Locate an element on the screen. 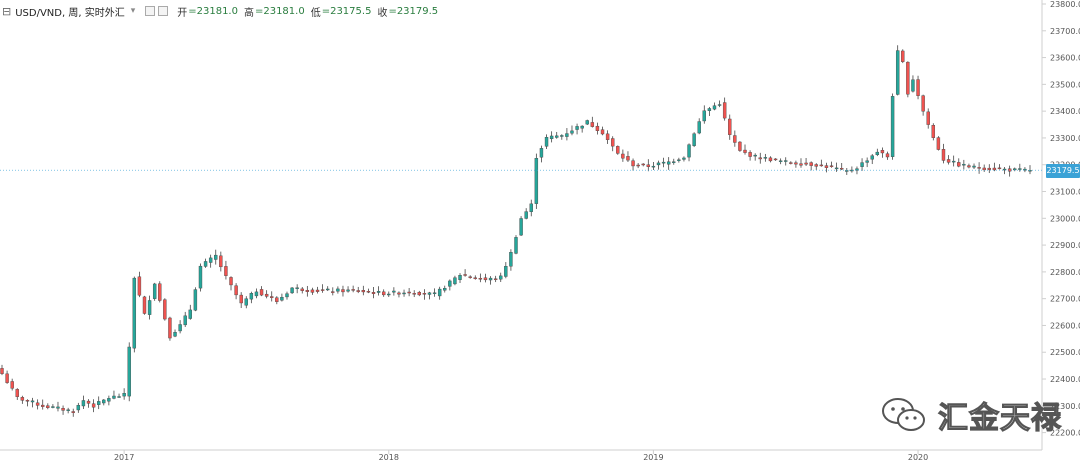  collapse-box-icon: ⊟ is located at coordinates (7, 11).